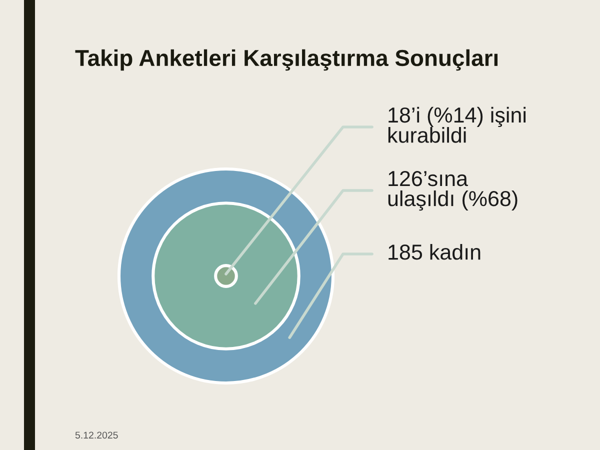  I want to click on data-label: 18’i (%14) işini kurabildi, so click(457, 124).